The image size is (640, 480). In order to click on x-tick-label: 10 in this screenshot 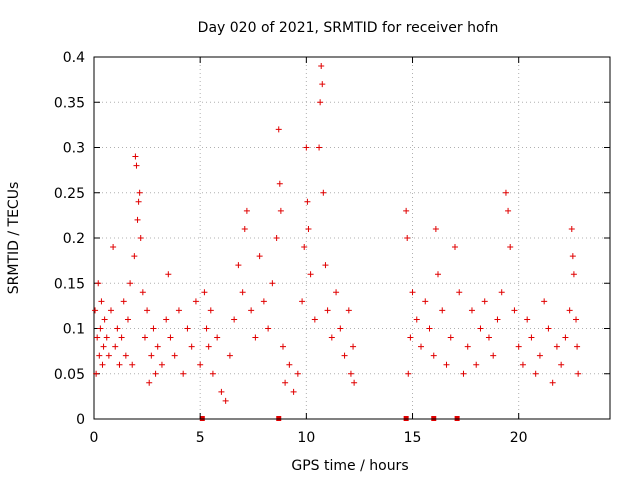, I will do `click(306, 438)`.